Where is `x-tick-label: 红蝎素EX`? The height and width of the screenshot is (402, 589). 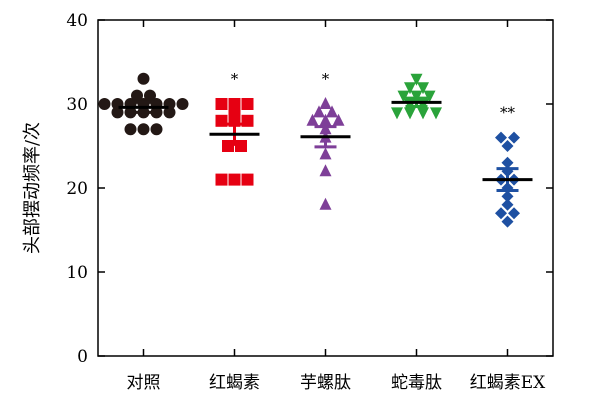 x-tick-label: 红蝎素EX is located at coordinates (508, 383).